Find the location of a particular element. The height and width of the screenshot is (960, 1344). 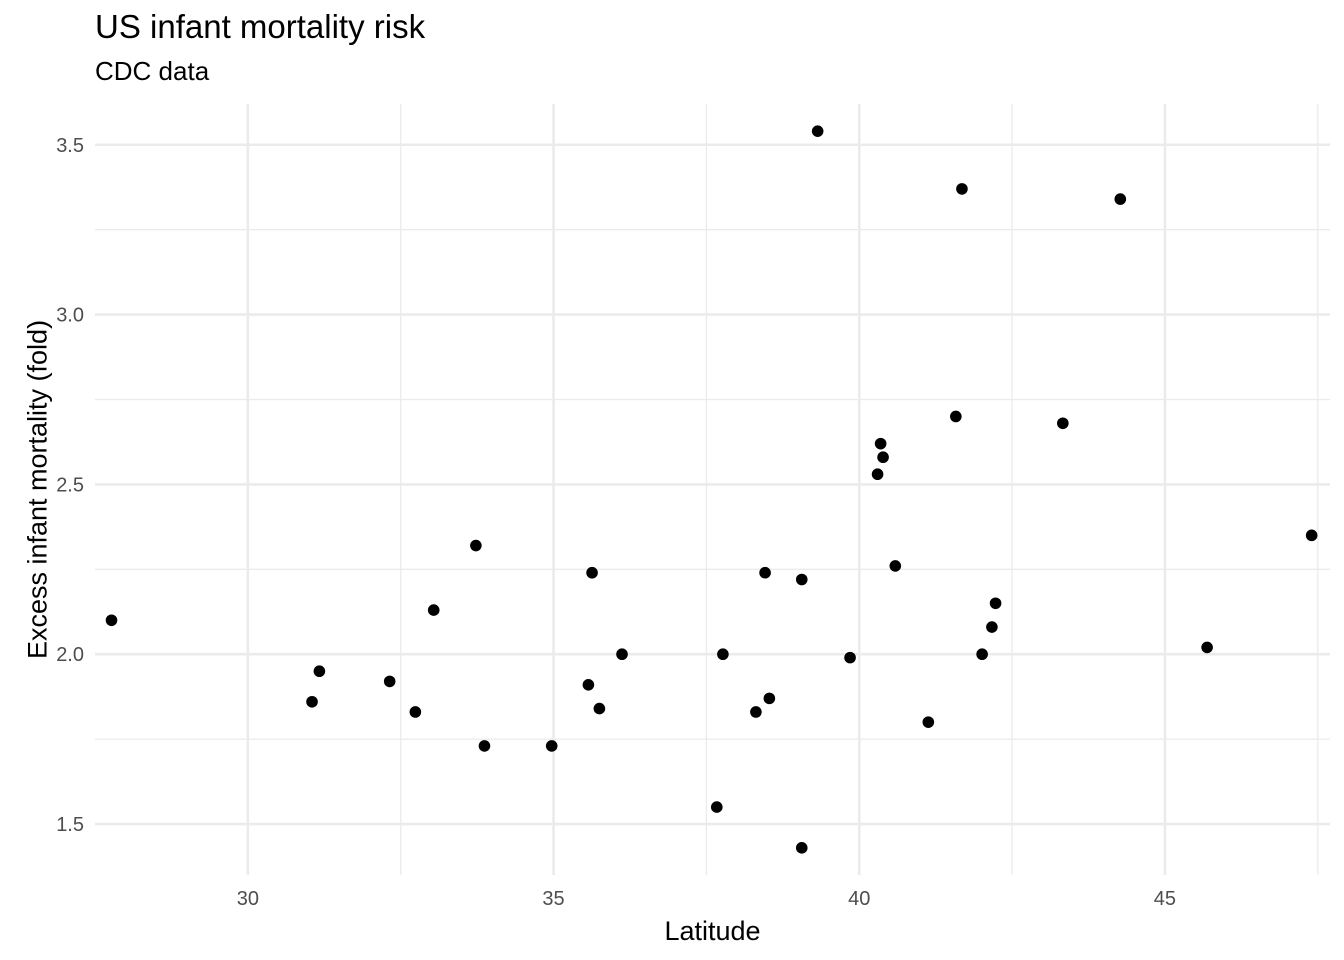

y-axis-ticks: 1.5 2.0 2.5 3.0 3.5 is located at coordinates (70, 485).